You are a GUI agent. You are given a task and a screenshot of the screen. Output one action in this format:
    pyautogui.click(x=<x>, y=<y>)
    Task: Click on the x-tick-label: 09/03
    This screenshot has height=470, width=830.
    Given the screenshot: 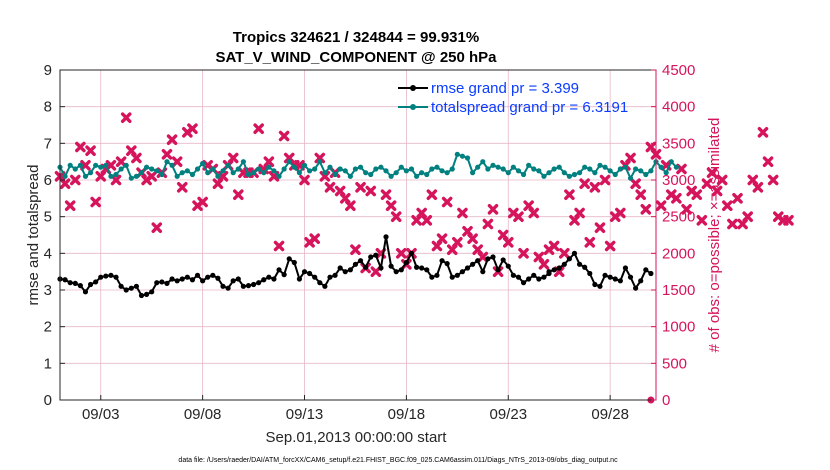 What is the action you would take?
    pyautogui.click(x=101, y=414)
    